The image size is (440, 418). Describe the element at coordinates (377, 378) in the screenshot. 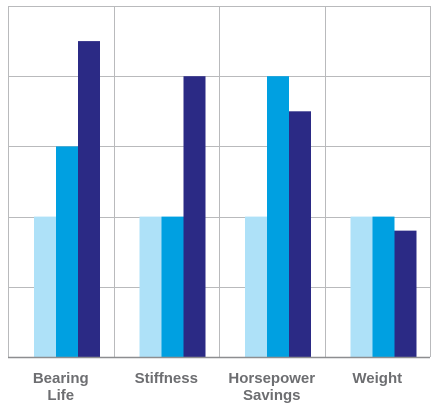

I see `category-label-weight: Weight` at that location.